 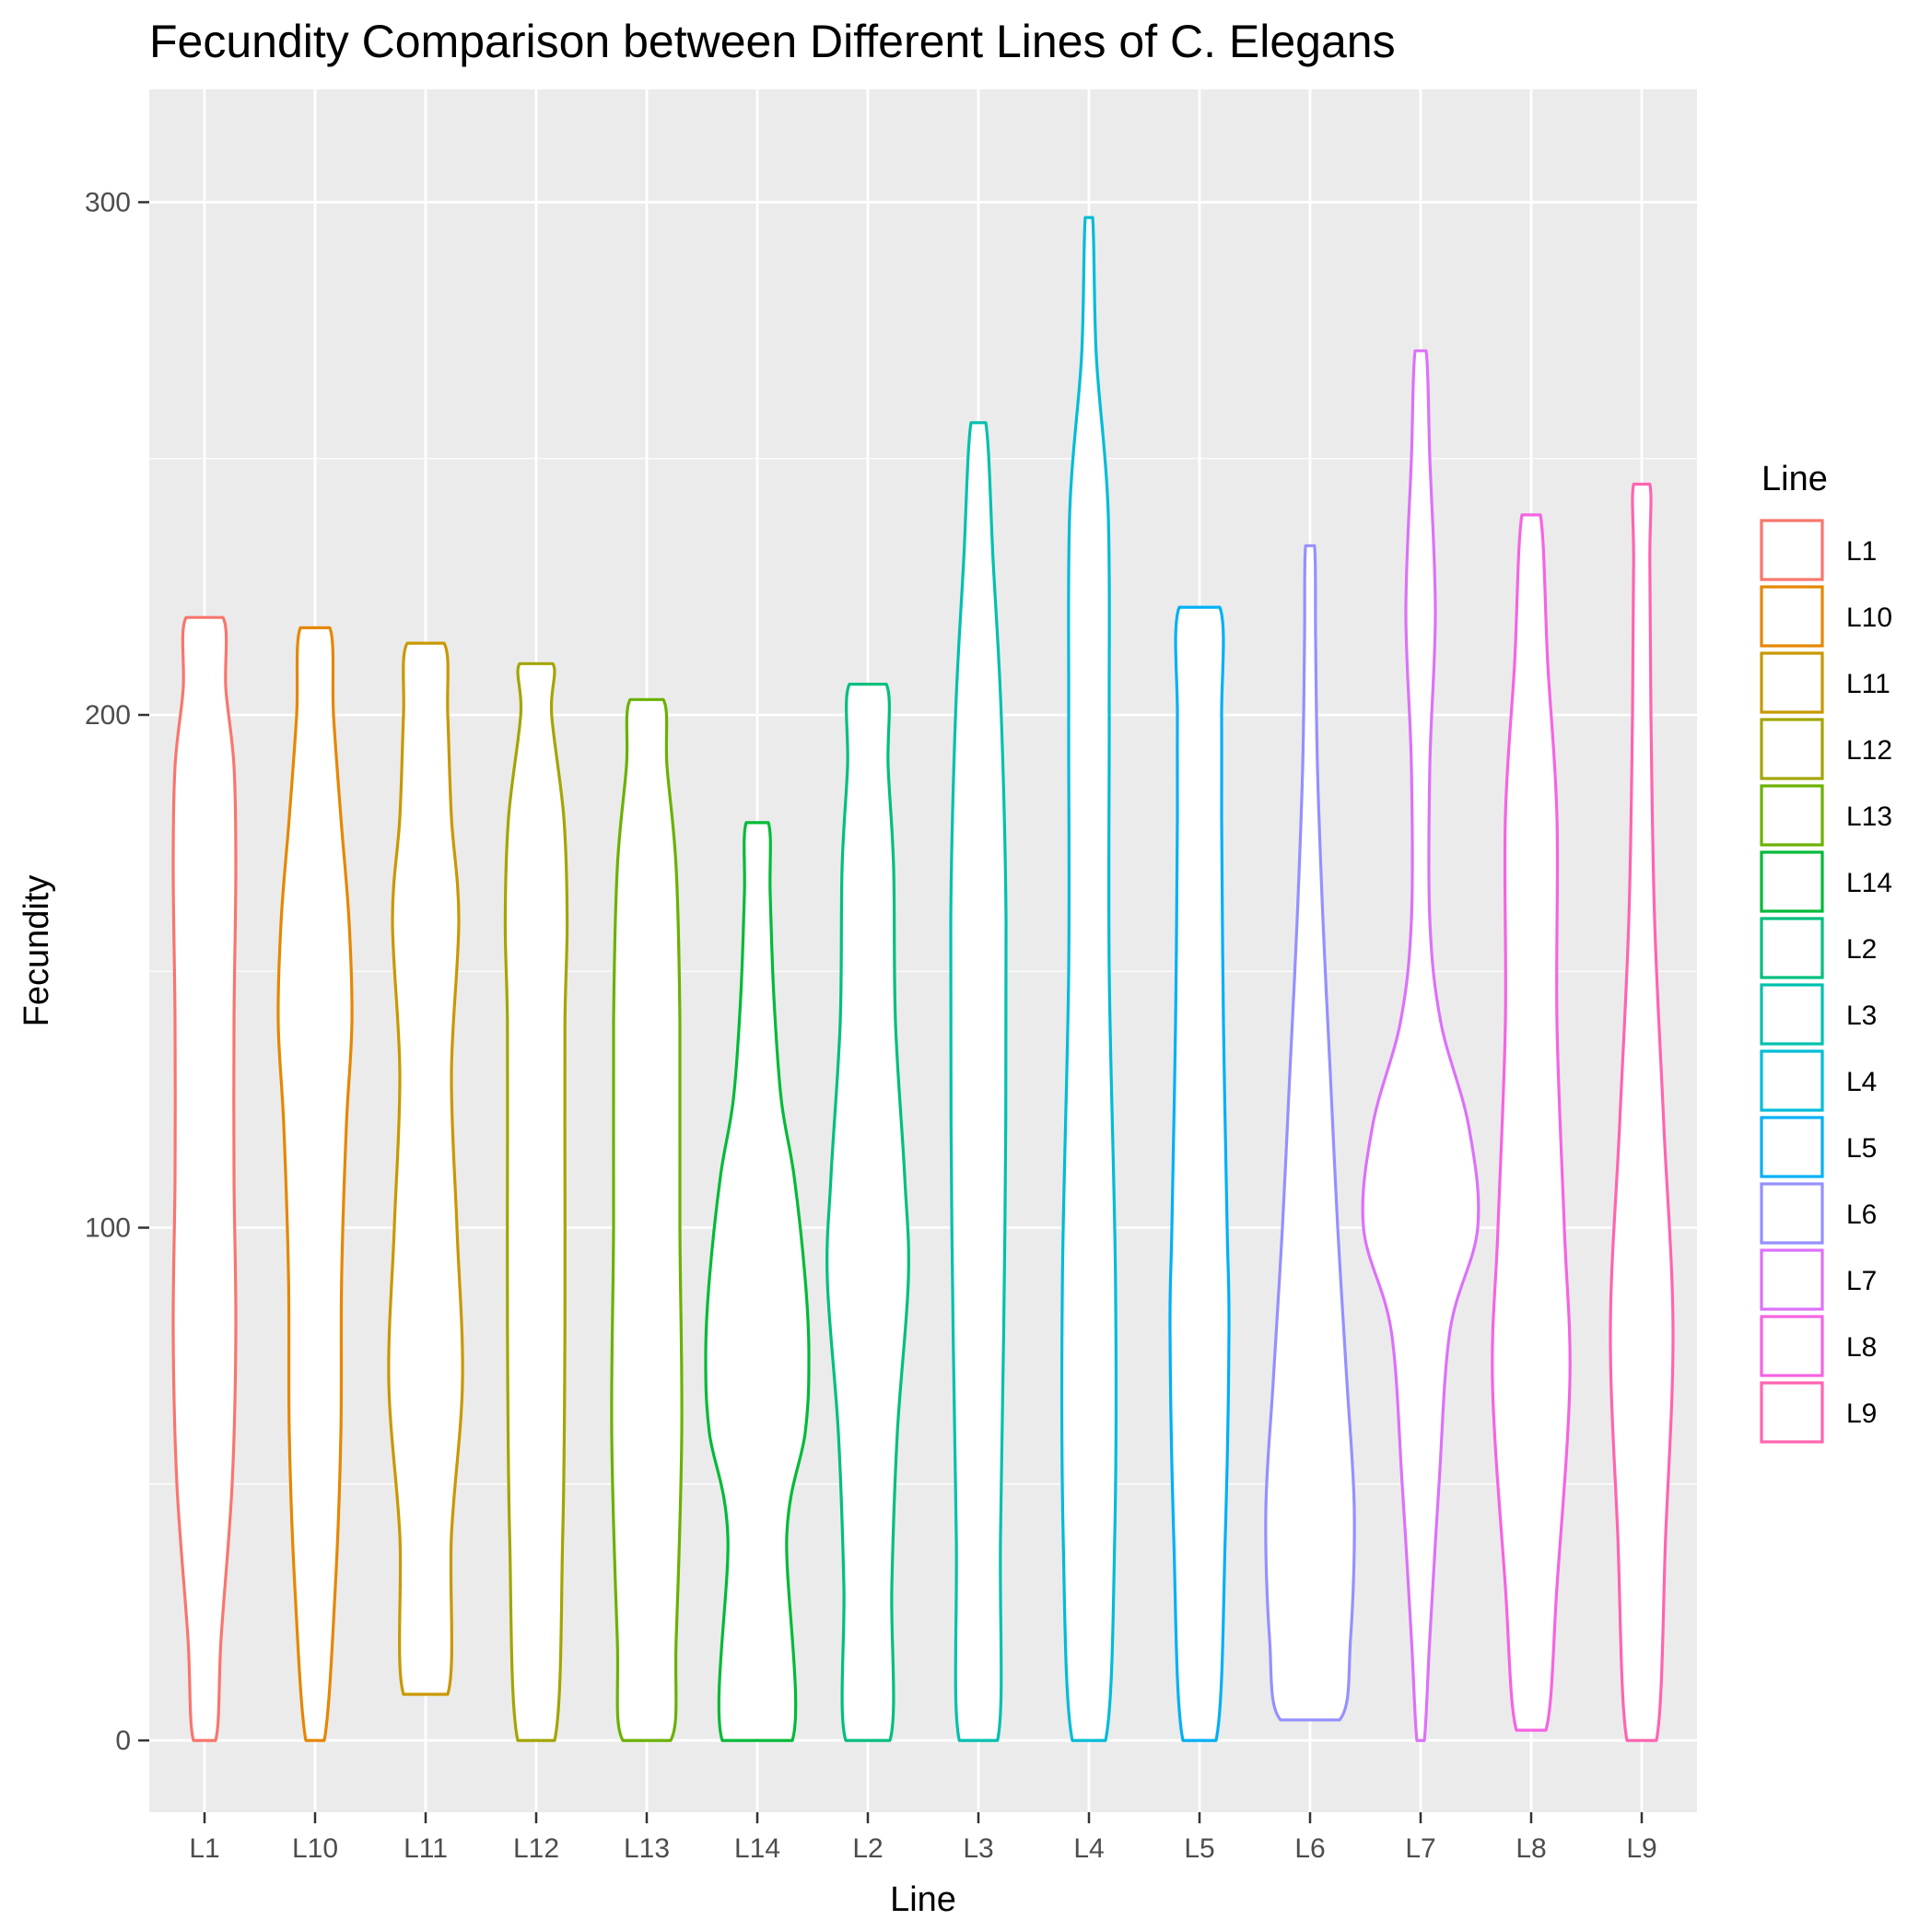 I want to click on legend-label: L6, so click(x=1861, y=1215).